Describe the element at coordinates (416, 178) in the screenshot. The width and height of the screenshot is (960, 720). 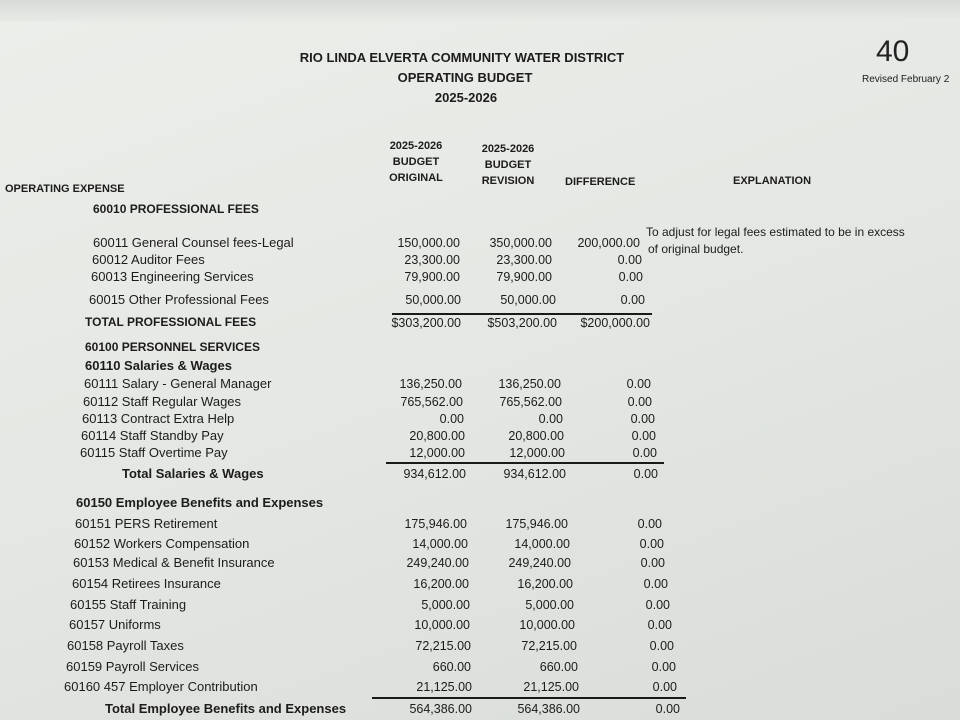
I see `header-line: ORIGINAL` at that location.